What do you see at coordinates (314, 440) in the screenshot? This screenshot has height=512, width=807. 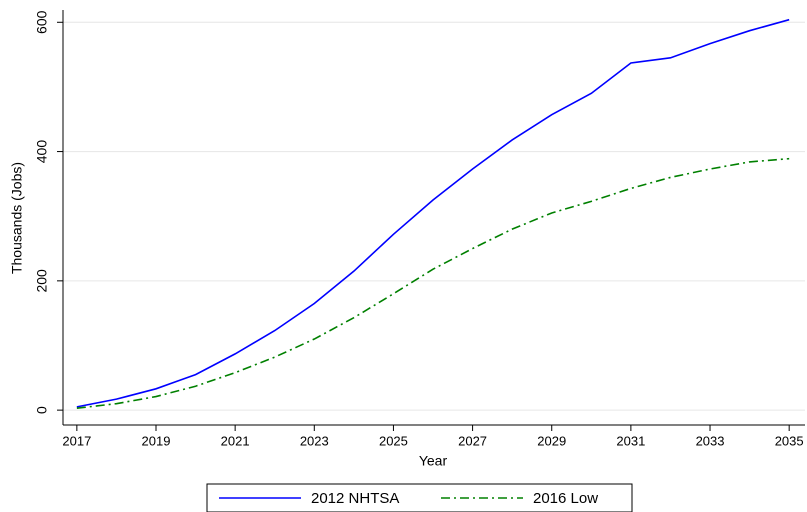 I see `x-tick-label: 2023` at bounding box center [314, 440].